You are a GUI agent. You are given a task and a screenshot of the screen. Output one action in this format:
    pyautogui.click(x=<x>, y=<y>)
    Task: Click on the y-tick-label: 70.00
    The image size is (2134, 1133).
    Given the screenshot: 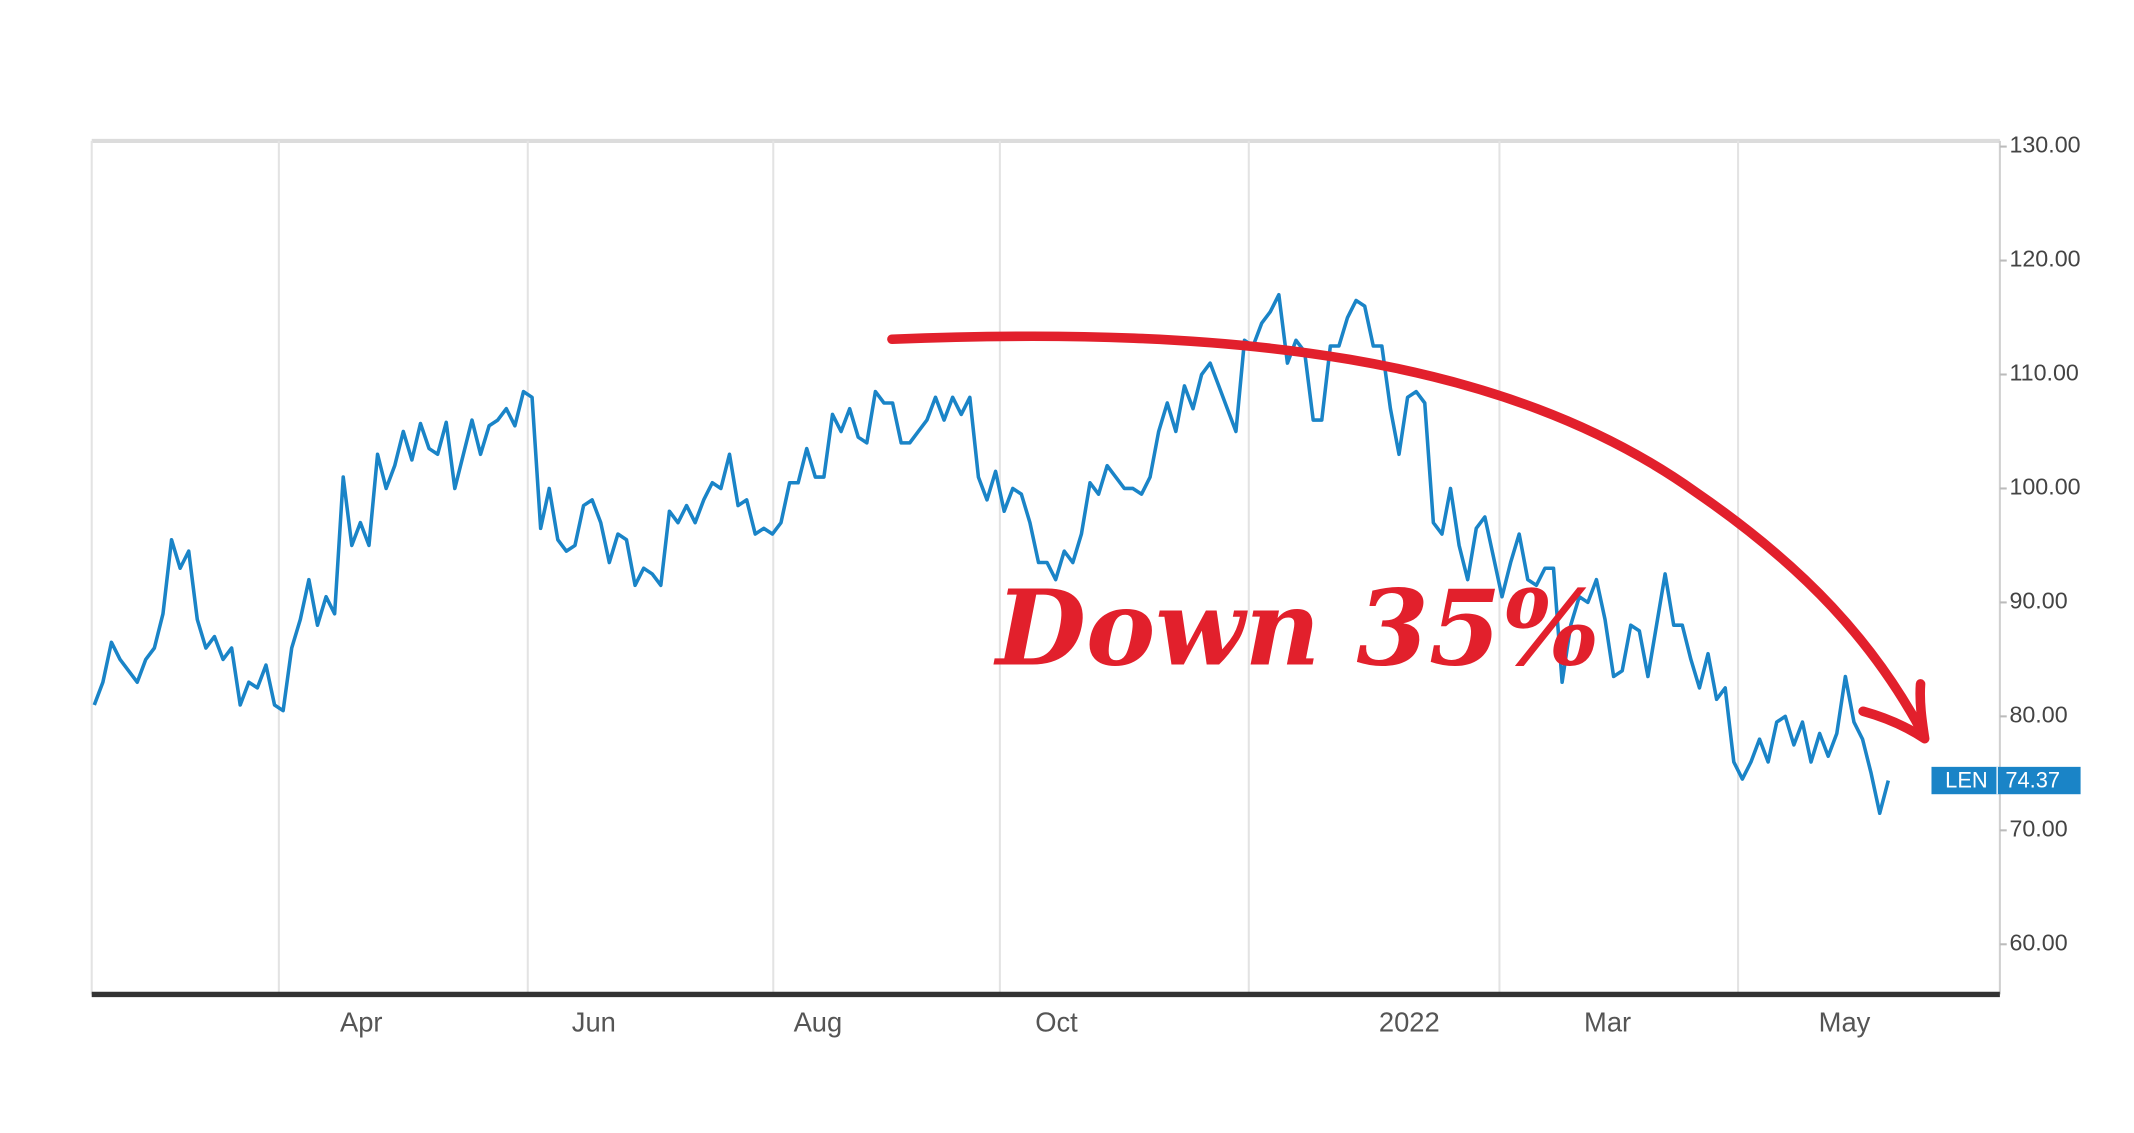 What is the action you would take?
    pyautogui.click(x=2038, y=828)
    